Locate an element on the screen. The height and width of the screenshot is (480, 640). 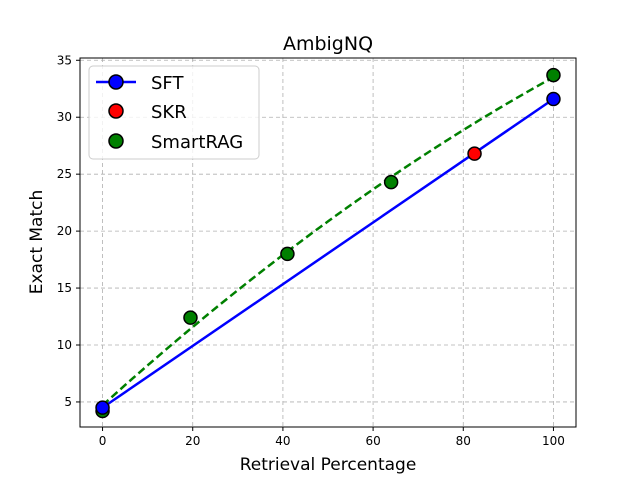
legend: SFT SKR SmartRAG is located at coordinates (174, 112).